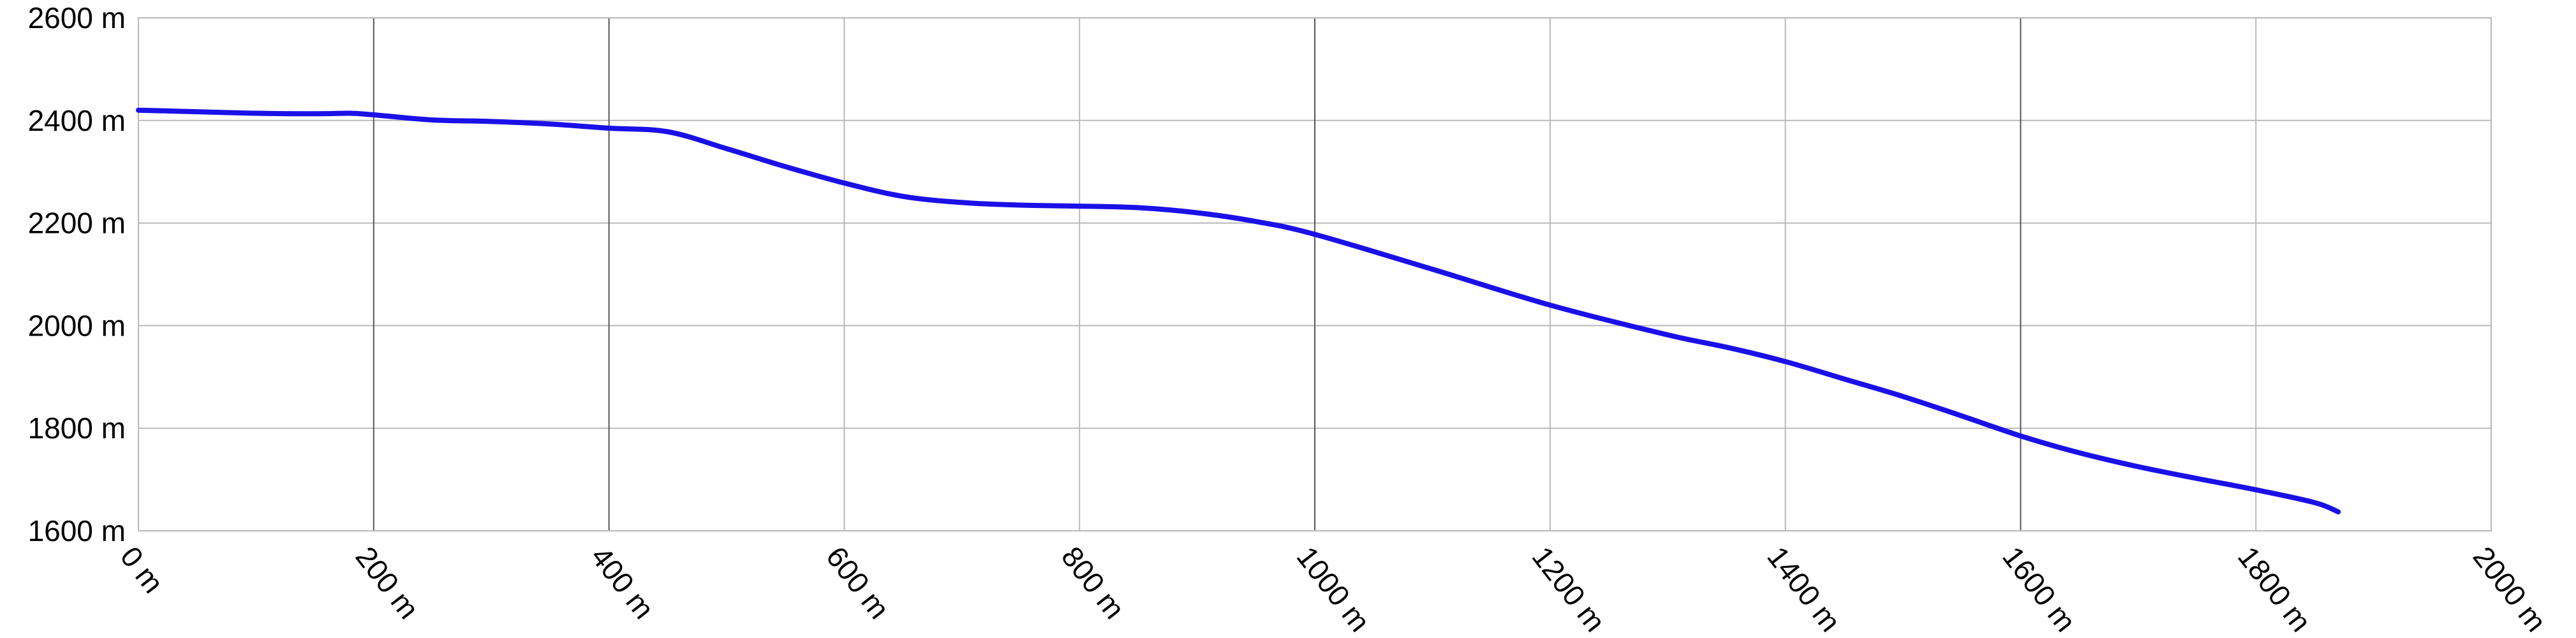 This screenshot has width=2576, height=638. Describe the element at coordinates (1804, 589) in the screenshot. I see `x-tick-label: 1400 m` at that location.